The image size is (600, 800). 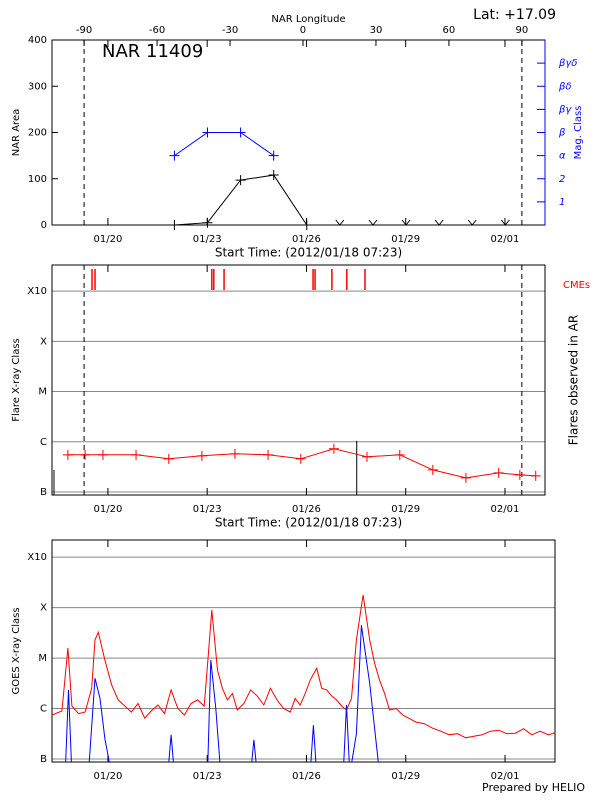 What do you see at coordinates (565, 86) in the screenshot?
I see `y2-tick-label: βδ` at bounding box center [565, 86].